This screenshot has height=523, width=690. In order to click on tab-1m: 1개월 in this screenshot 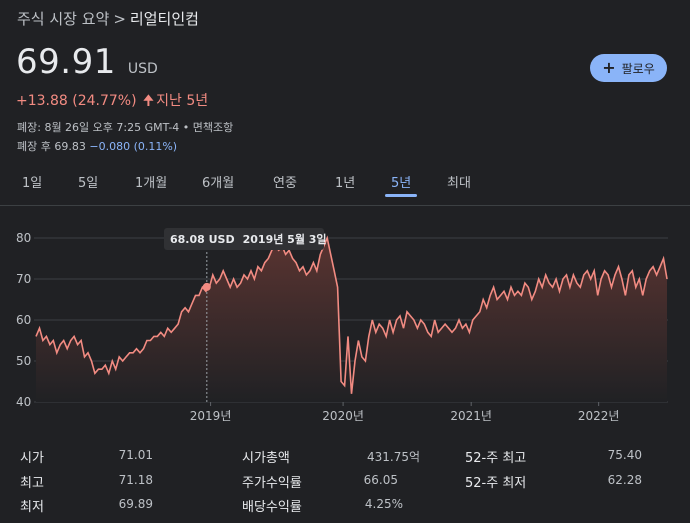, I will do `click(151, 183)`.